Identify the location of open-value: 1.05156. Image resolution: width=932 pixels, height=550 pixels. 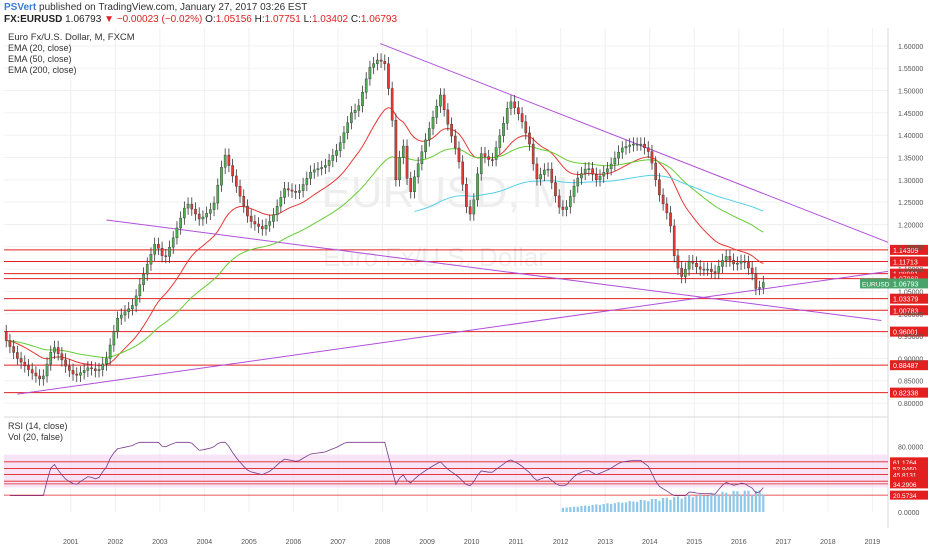
(233, 19).